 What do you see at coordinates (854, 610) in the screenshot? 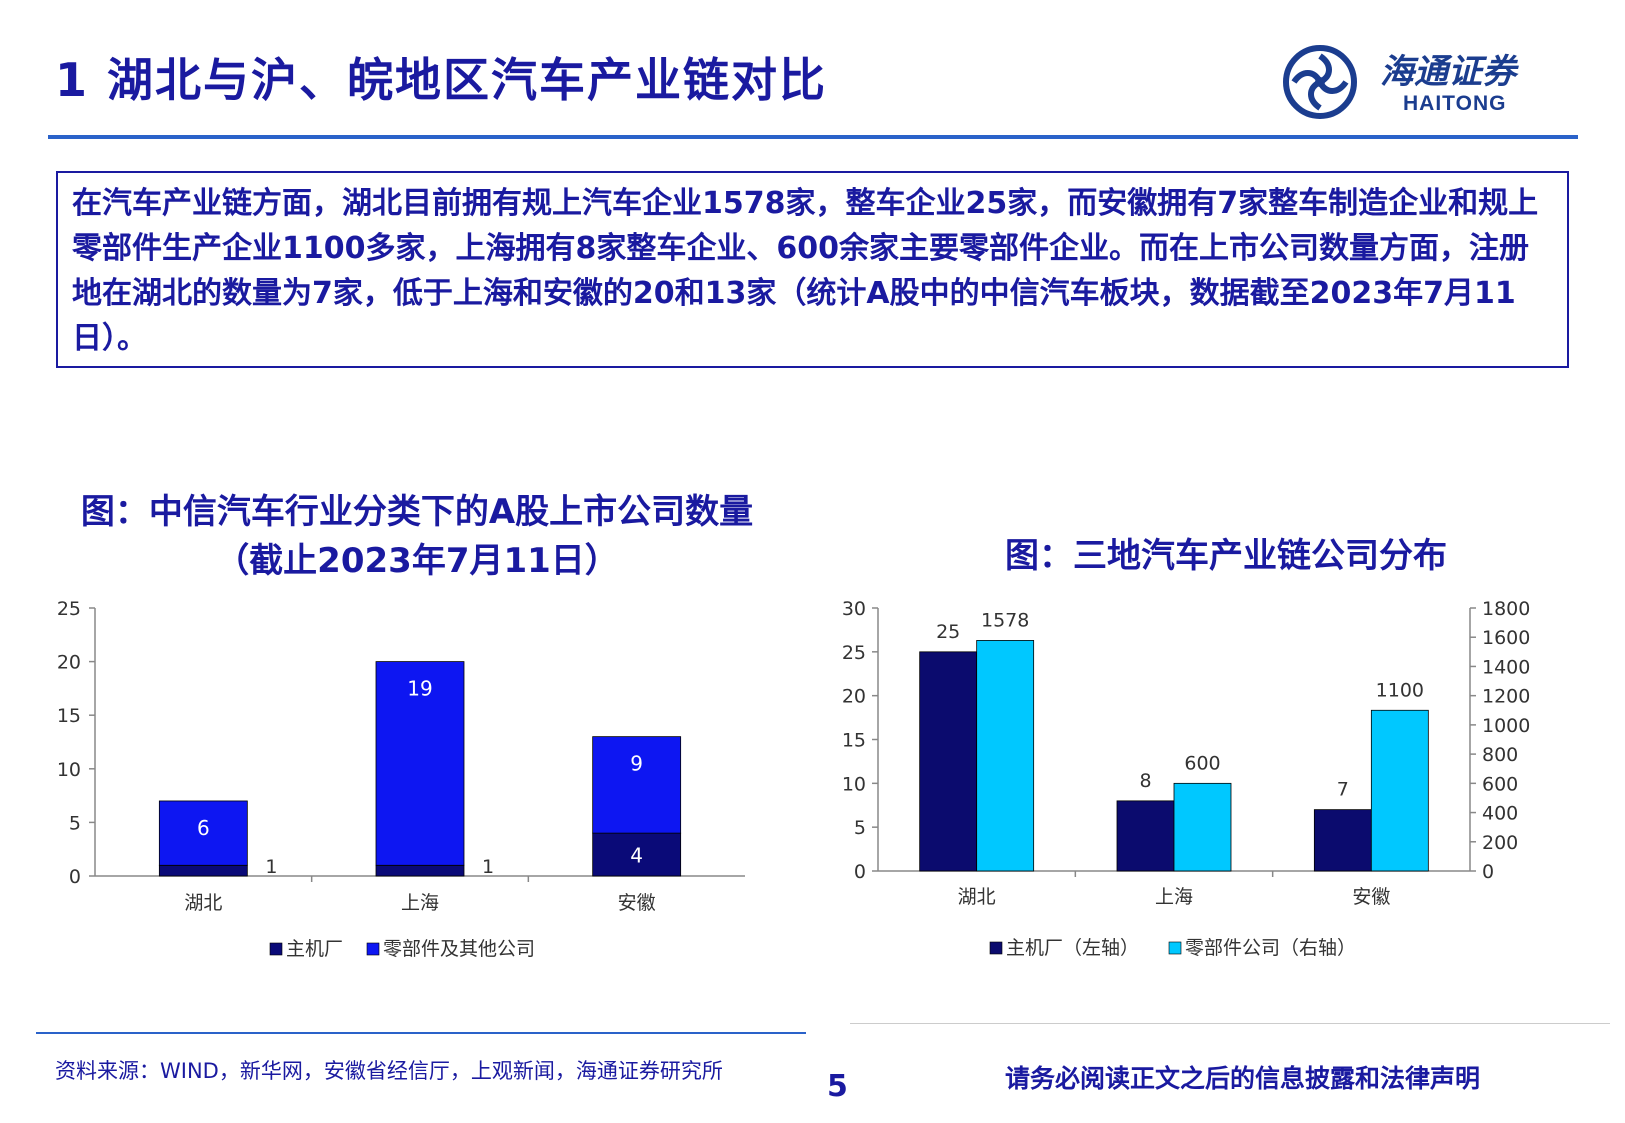
I see `y-left-tick-label: 30` at bounding box center [854, 610].